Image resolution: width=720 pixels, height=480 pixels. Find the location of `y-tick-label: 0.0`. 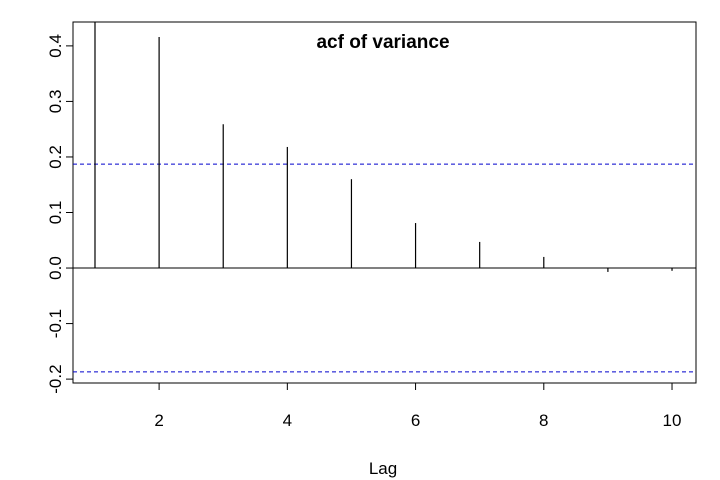

y-tick-label: 0.0 is located at coordinates (55, 268).